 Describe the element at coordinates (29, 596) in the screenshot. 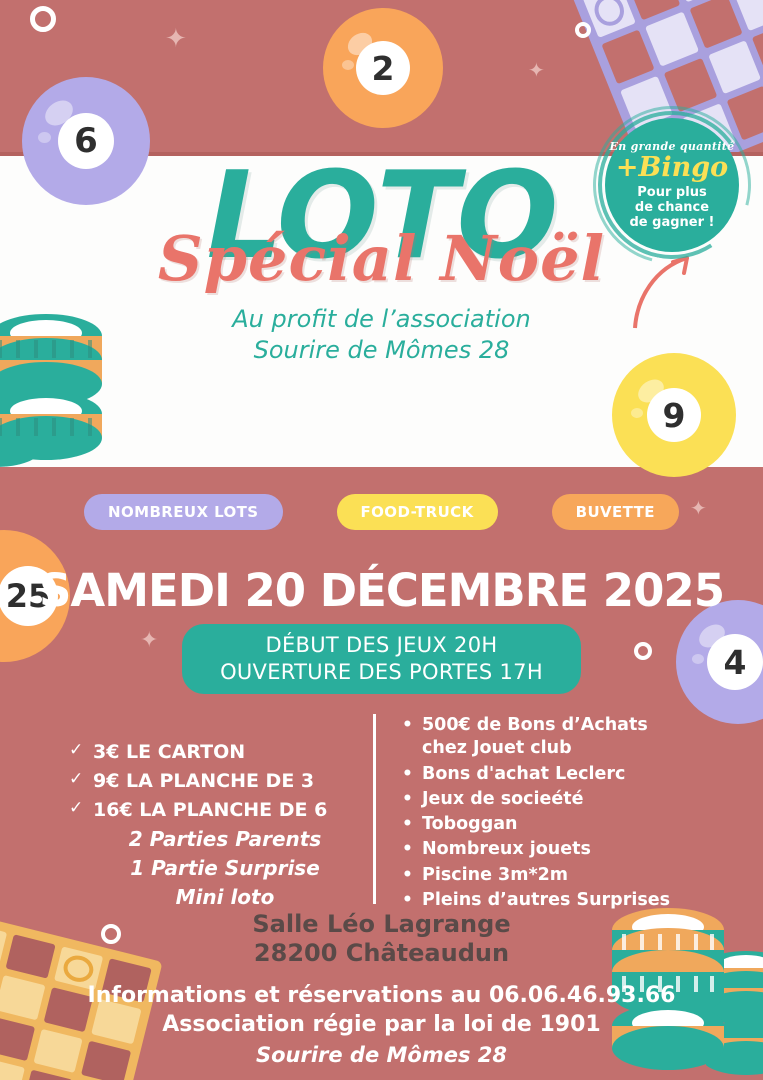

I see `ball-number: 25` at that location.